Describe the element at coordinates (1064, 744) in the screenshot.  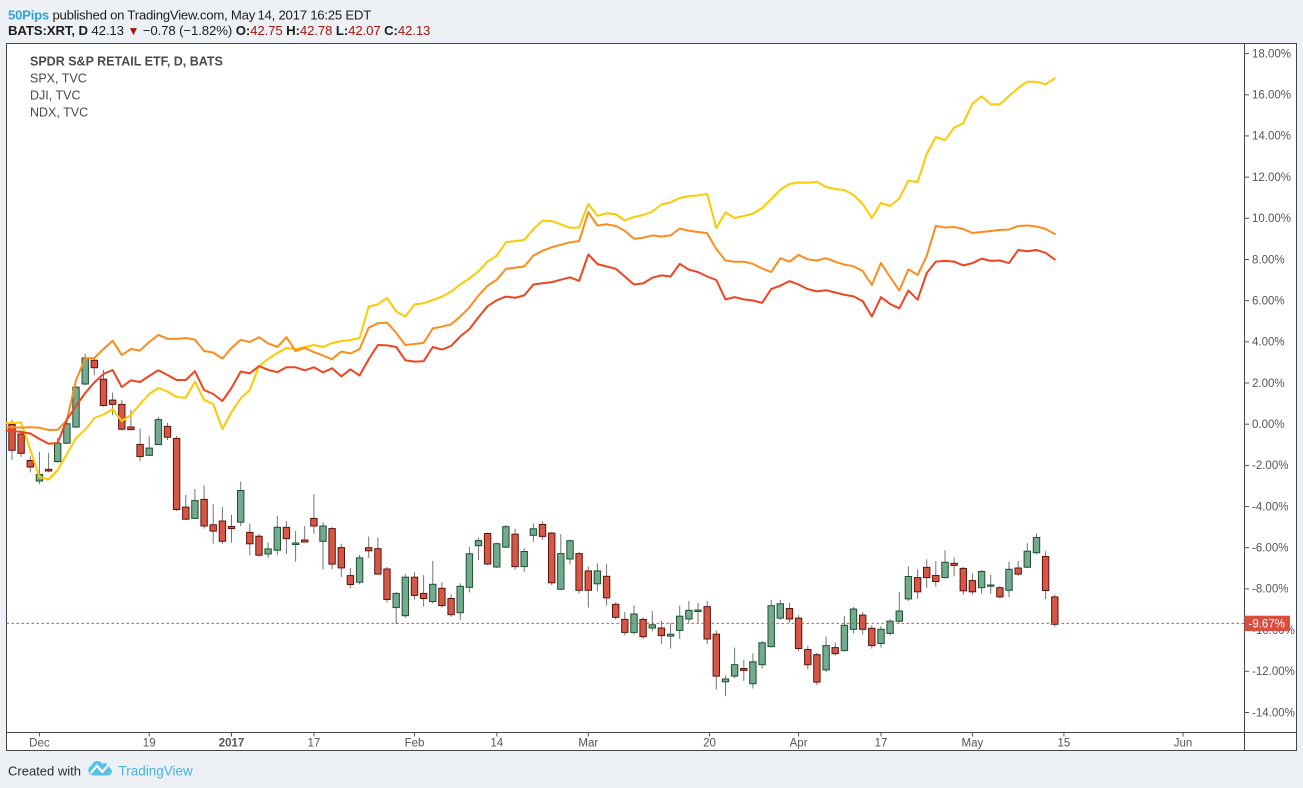
I see `svg-text: 15` at that location.